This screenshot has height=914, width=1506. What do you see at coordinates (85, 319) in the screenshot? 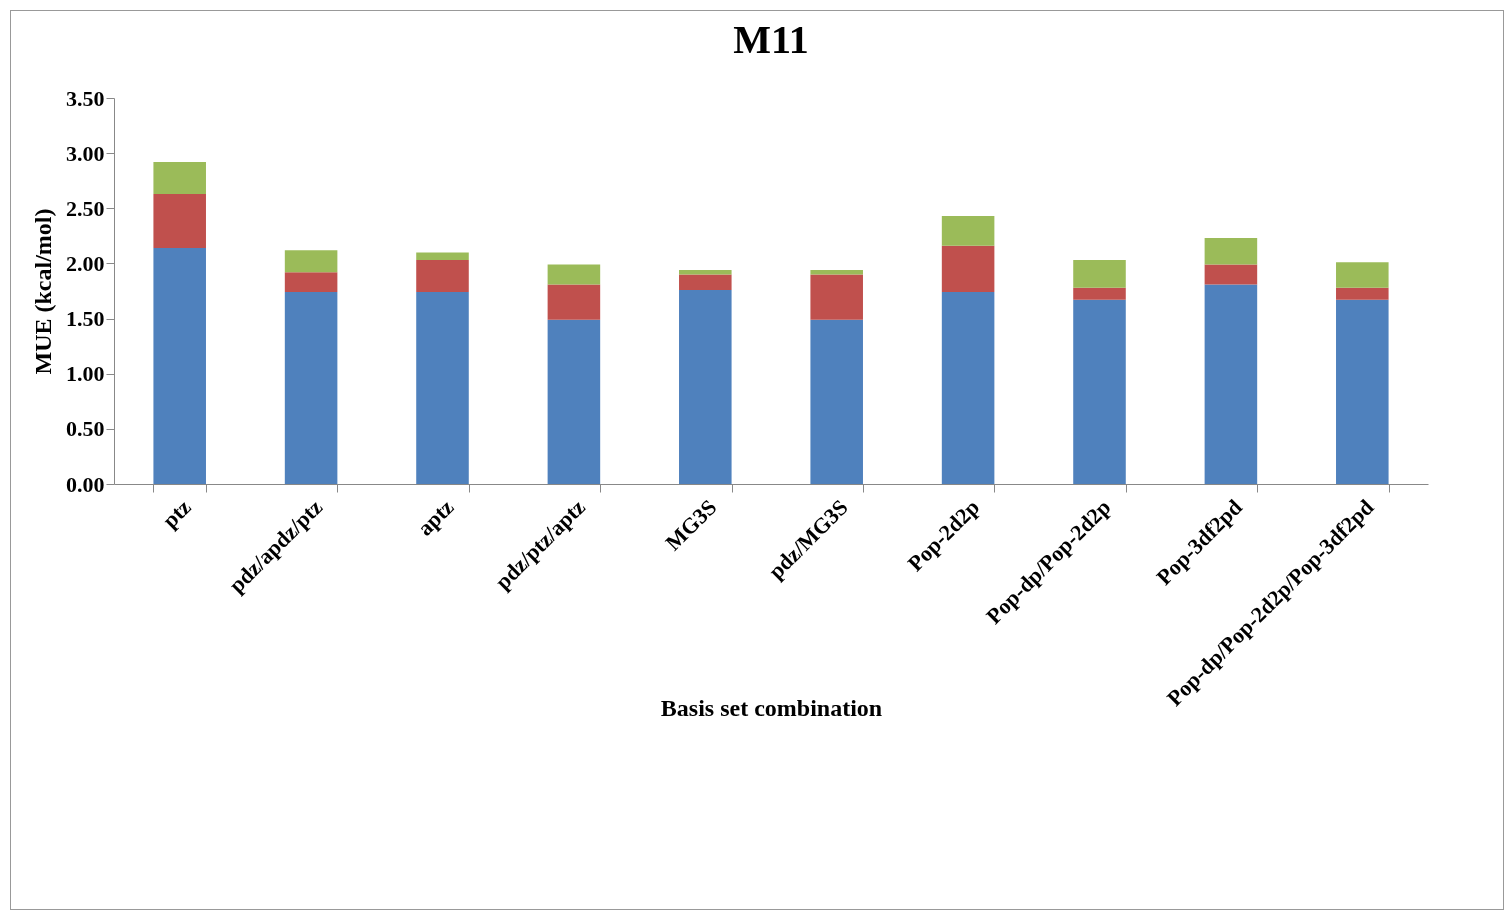
I see `y-tick-label: 1.50` at bounding box center [85, 319].